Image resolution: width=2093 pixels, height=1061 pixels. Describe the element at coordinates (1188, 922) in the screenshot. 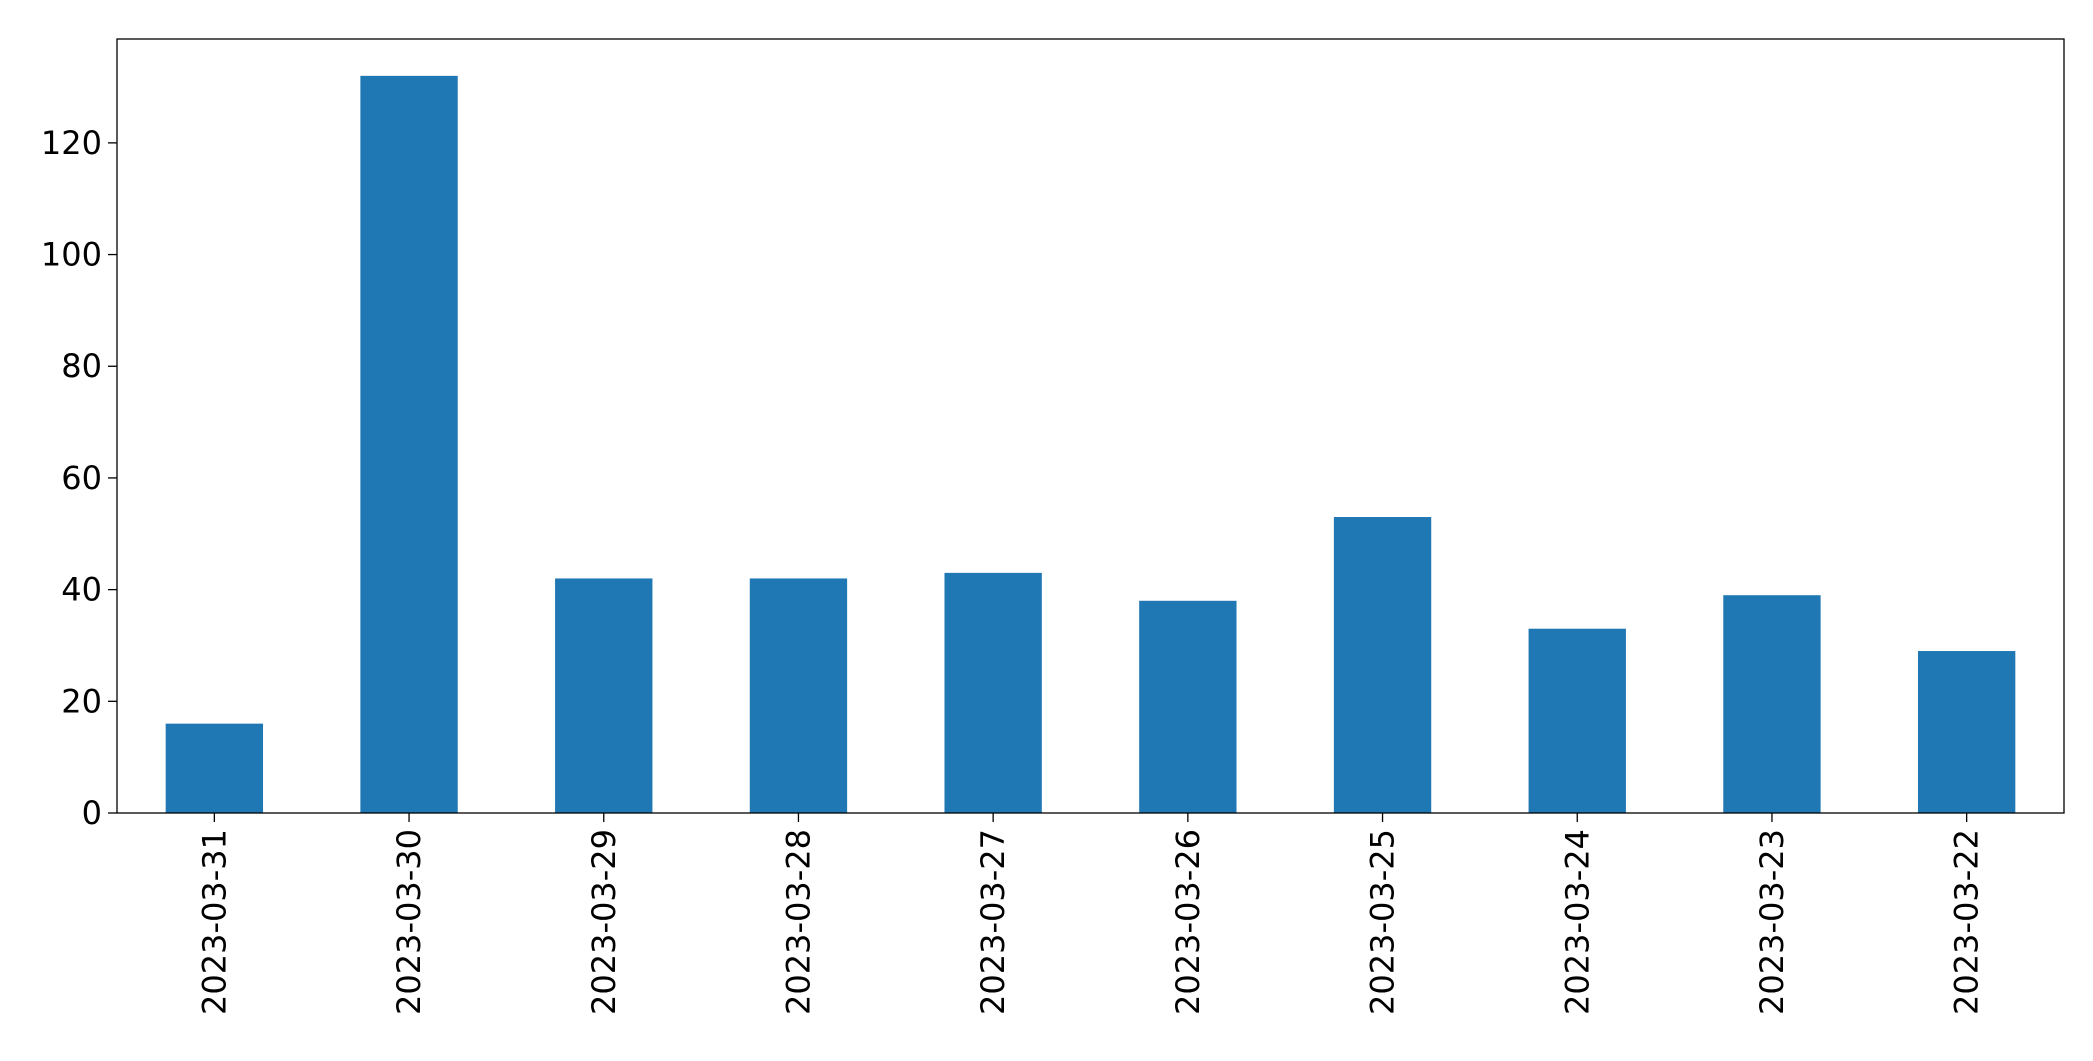

I see `x-tick-label: 2023-03-26` at that location.